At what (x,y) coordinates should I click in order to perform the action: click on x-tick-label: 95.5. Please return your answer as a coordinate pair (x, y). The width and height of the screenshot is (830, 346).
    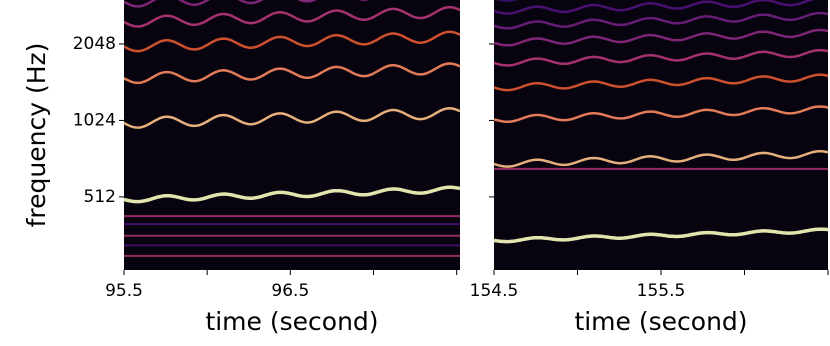
    Looking at the image, I should click on (124, 291).